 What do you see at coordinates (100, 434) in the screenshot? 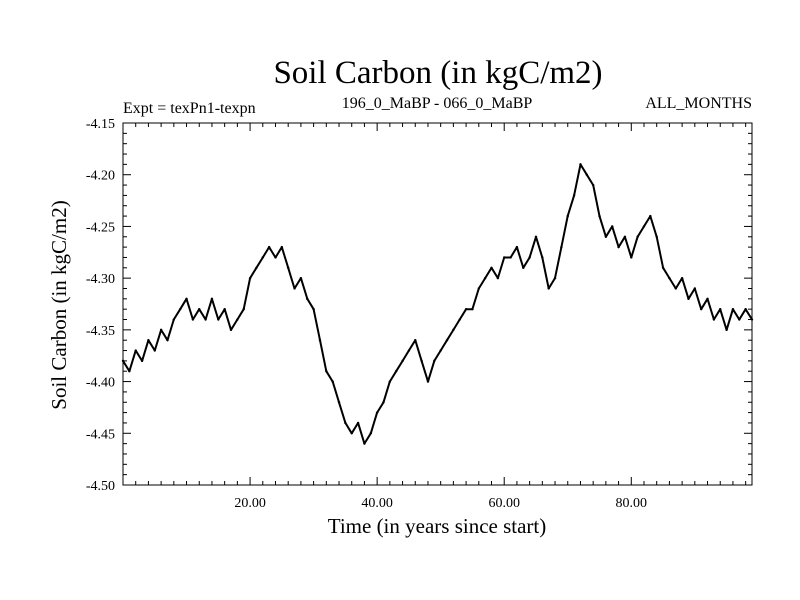
I see `y-tick-label: -4.45` at bounding box center [100, 434].